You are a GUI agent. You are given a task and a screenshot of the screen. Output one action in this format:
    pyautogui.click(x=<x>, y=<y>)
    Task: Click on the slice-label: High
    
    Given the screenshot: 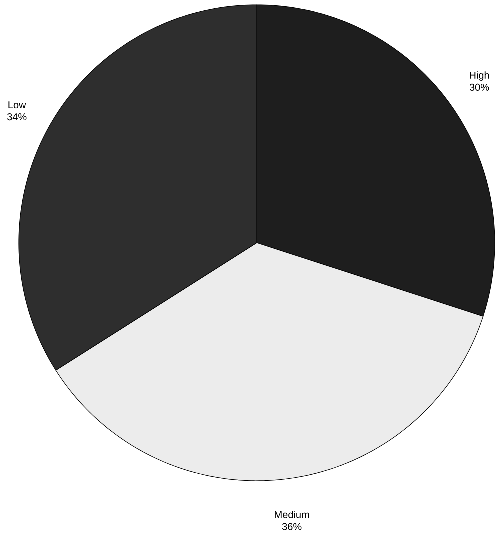 What is the action you would take?
    pyautogui.click(x=480, y=76)
    